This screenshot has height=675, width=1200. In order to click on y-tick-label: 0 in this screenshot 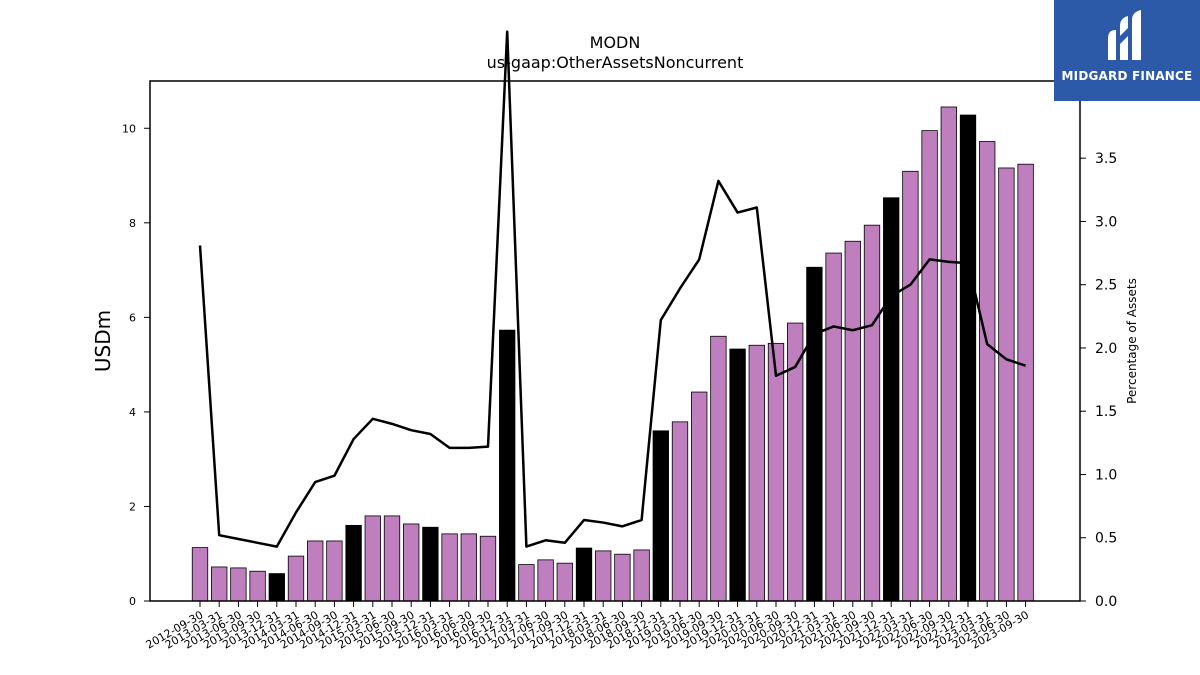, I will do `click(132, 601)`.